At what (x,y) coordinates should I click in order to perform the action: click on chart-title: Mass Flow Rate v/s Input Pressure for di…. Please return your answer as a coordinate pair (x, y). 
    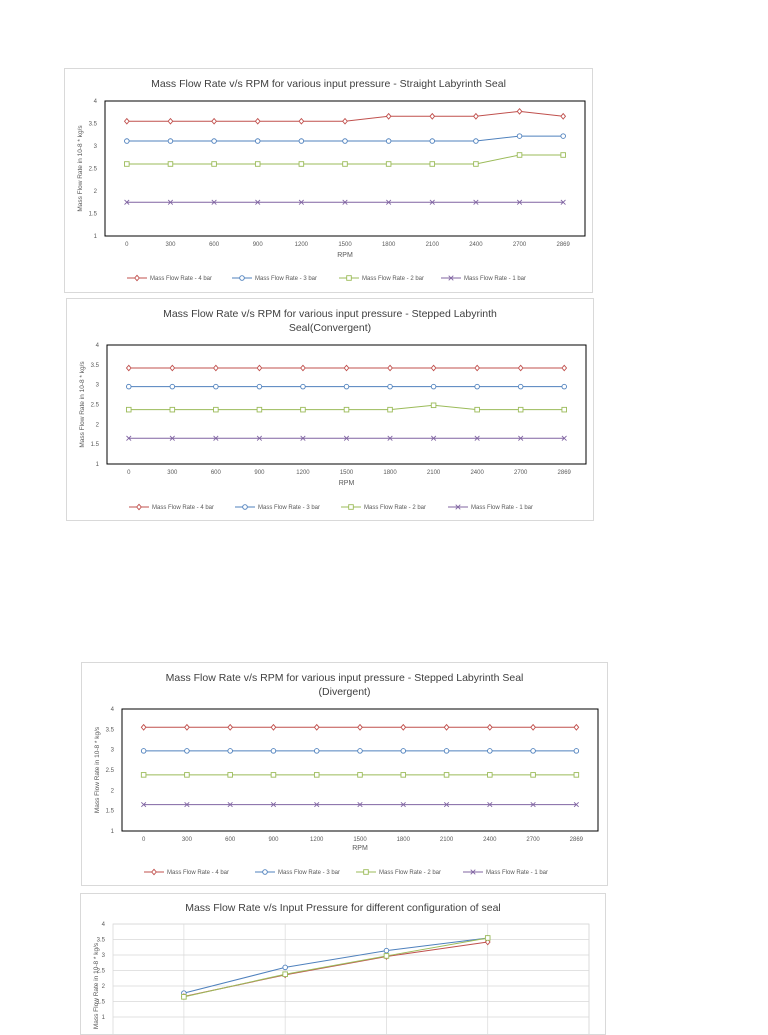
    Looking at the image, I should click on (343, 908).